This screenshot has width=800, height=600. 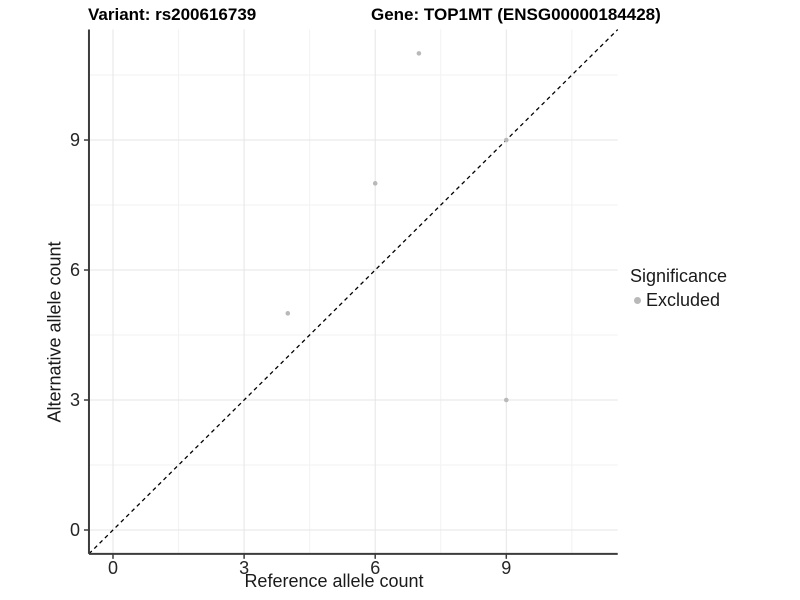 I want to click on y-axis-title: Alternative allele count, so click(x=54, y=332).